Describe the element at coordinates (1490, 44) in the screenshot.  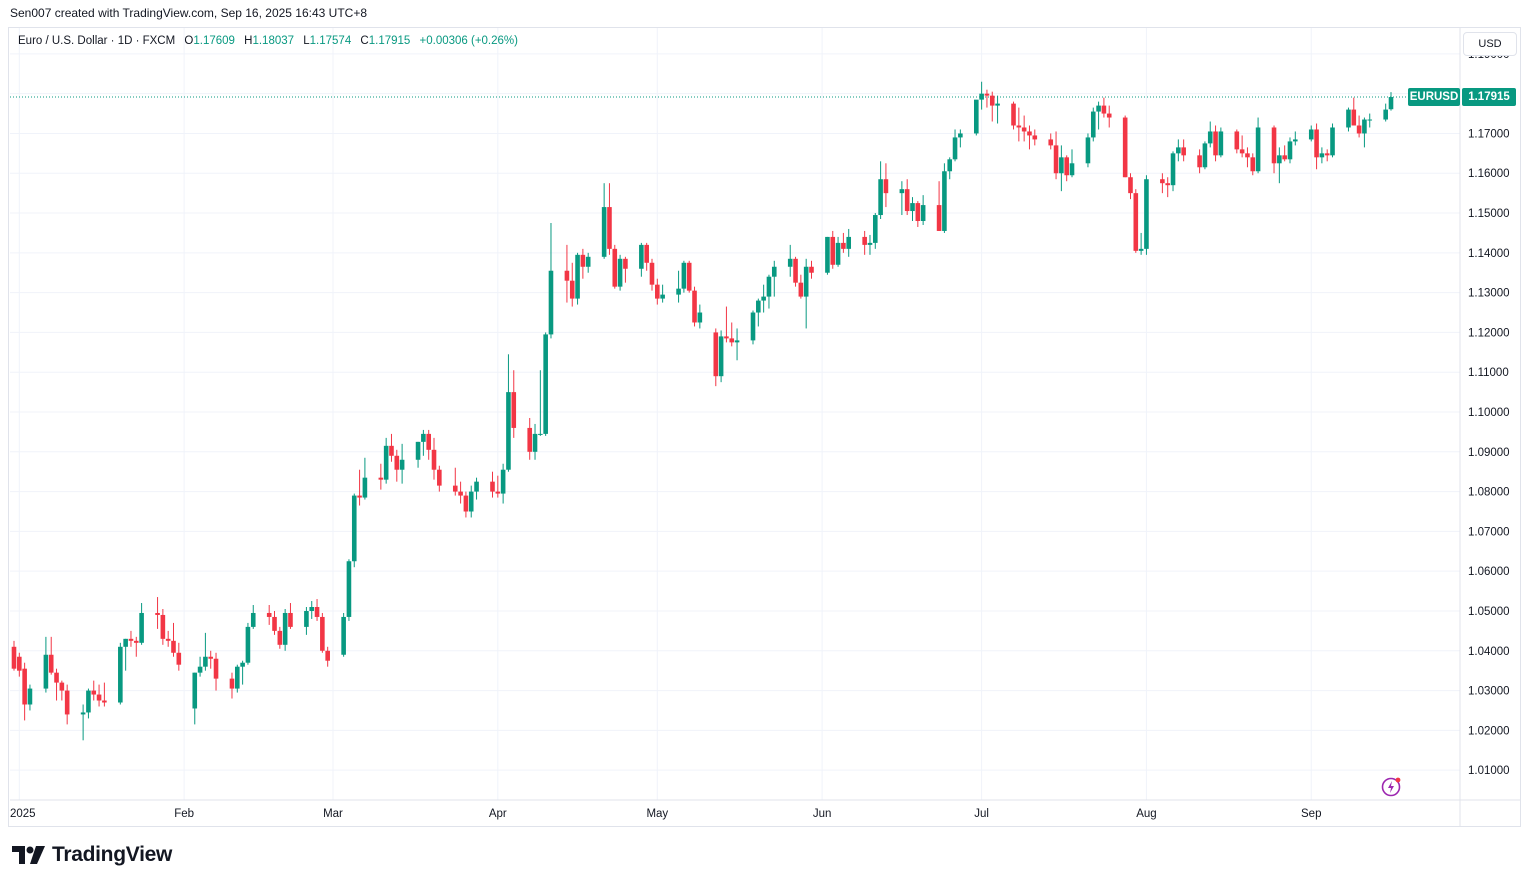
I see `currency-button: USD` at that location.